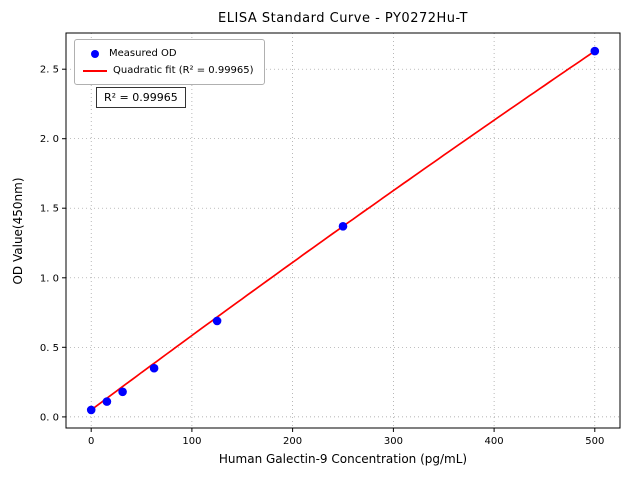 This screenshot has height=480, width=640. Describe the element at coordinates (95, 70) in the screenshot. I see `quadratic-fit-marker-icon` at that location.